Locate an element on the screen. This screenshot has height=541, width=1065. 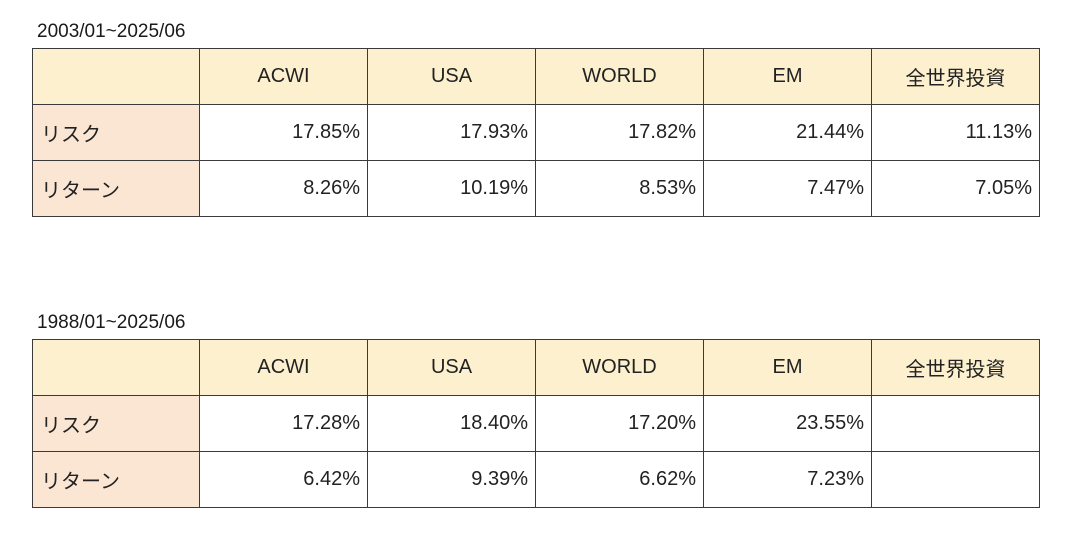
table-cell: 17.85% is located at coordinates (284, 133).